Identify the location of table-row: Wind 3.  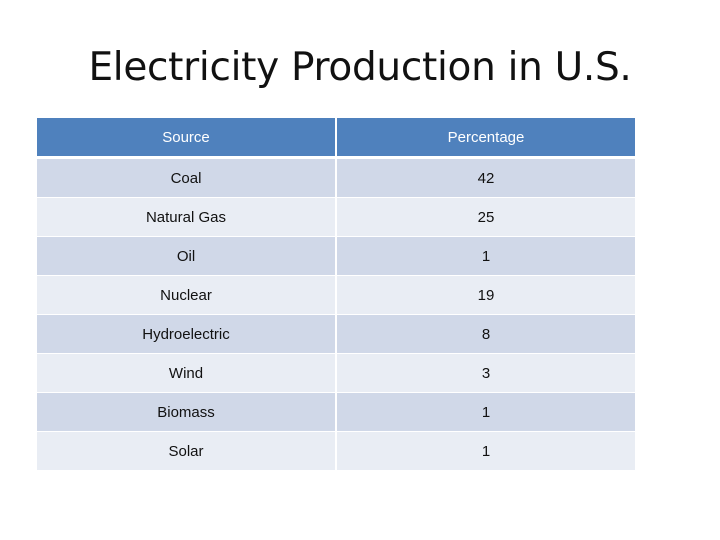
(336, 373).